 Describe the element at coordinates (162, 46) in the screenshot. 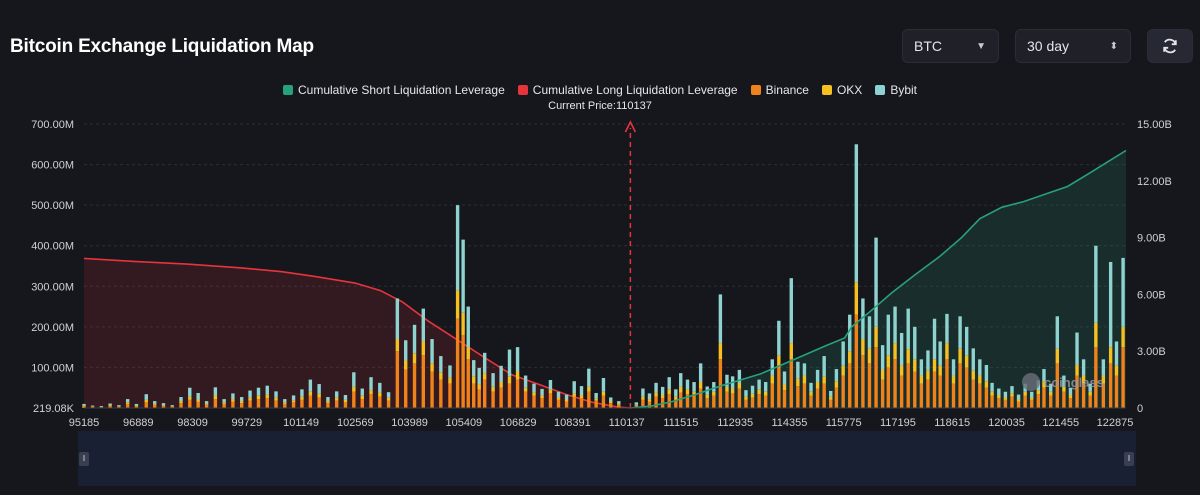

I see `page-title: Bitcoin Exchange Liquidation Map` at that location.